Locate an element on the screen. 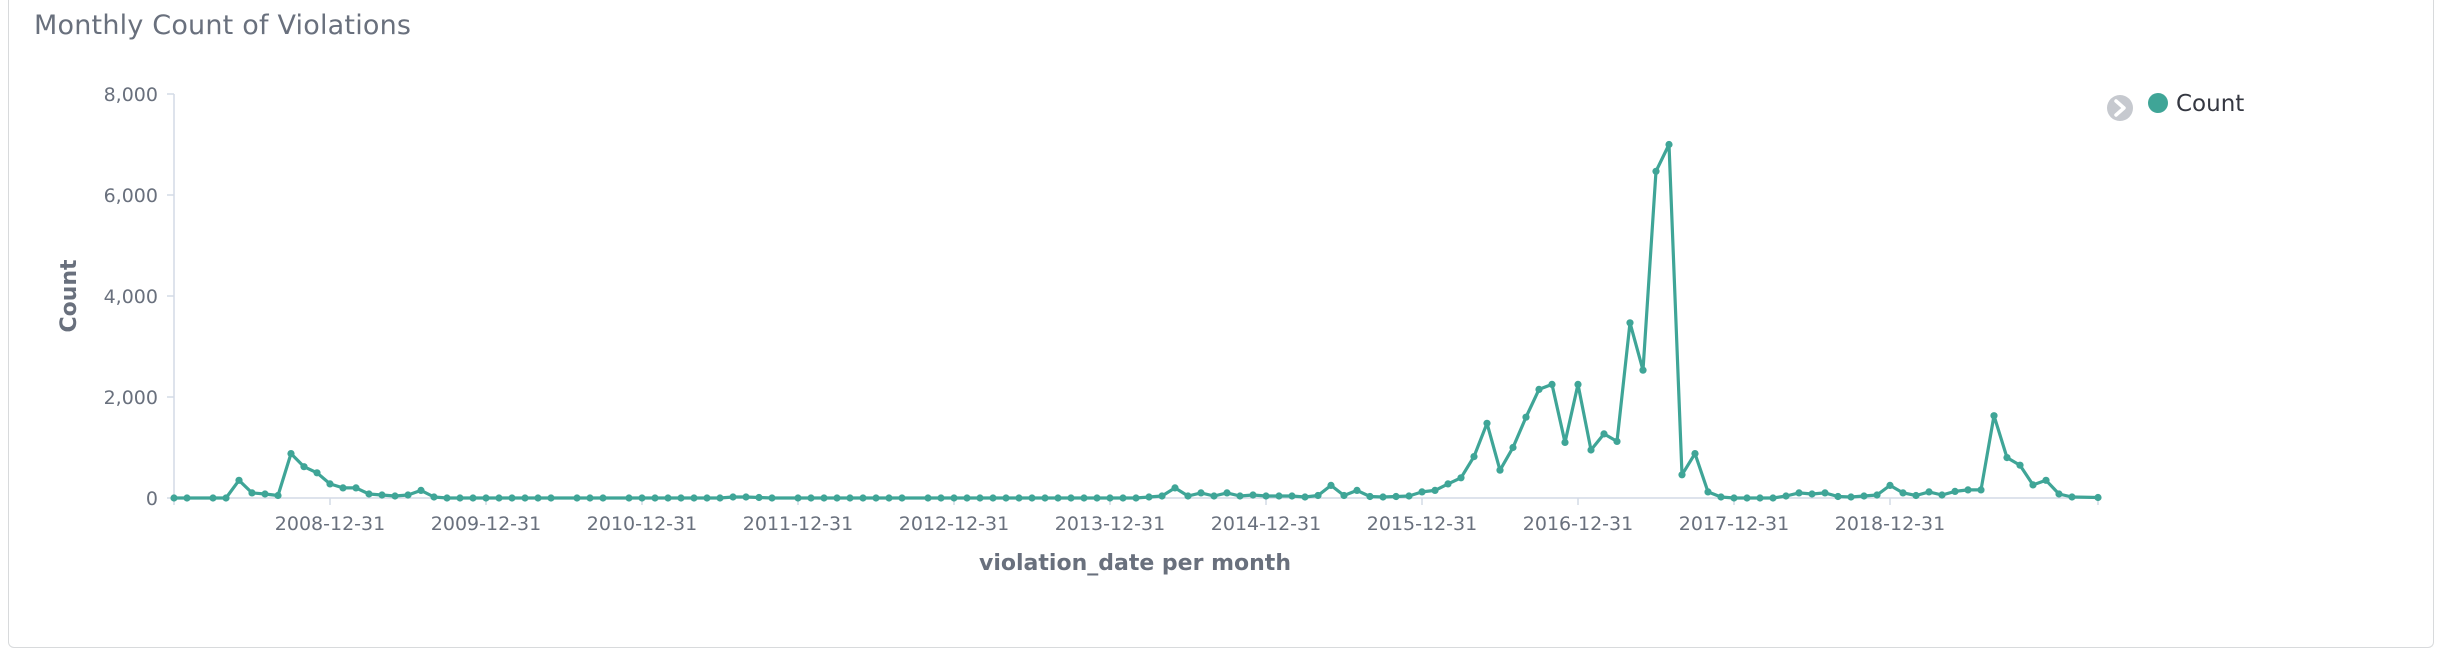 This screenshot has height=656, width=2440. legend-label-count: Count is located at coordinates (2210, 104).